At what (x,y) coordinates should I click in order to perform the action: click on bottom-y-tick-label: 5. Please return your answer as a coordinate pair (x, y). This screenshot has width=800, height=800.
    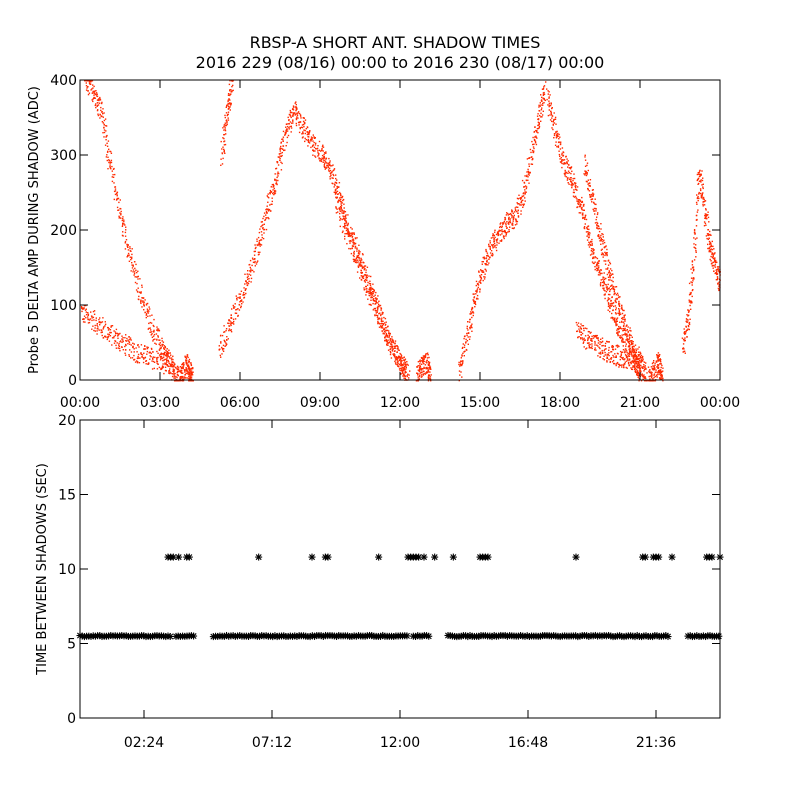
    Looking at the image, I should click on (71, 645).